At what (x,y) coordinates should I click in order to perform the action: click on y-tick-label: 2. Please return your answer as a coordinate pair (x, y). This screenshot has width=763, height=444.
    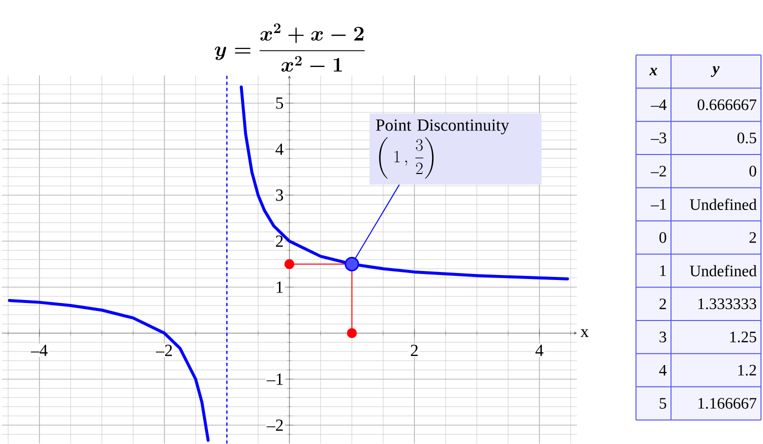
    Looking at the image, I should click on (279, 241).